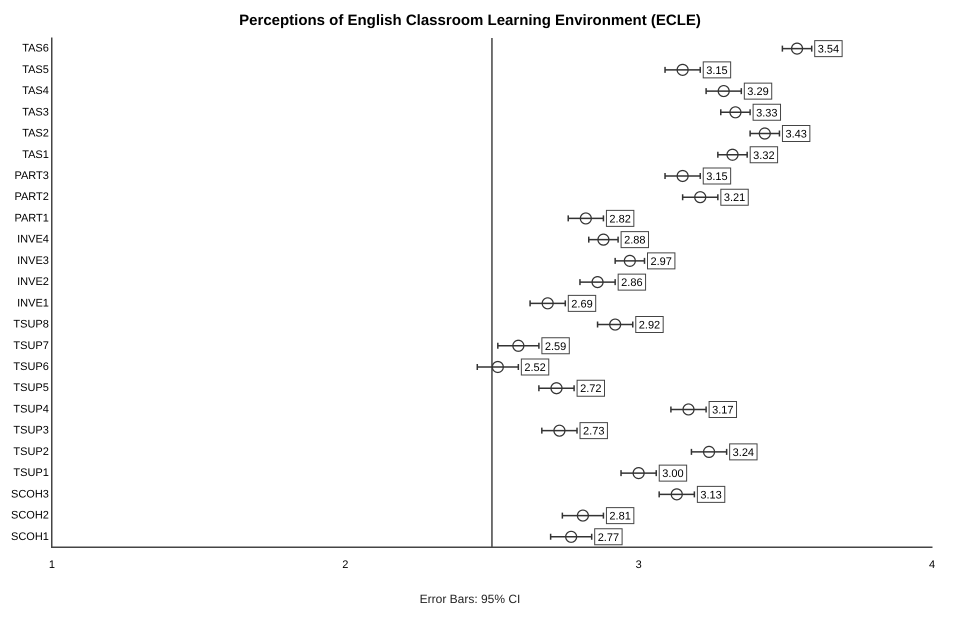 This screenshot has height=621, width=960. Describe the element at coordinates (829, 50) in the screenshot. I see `data-label: 3.54` at that location.